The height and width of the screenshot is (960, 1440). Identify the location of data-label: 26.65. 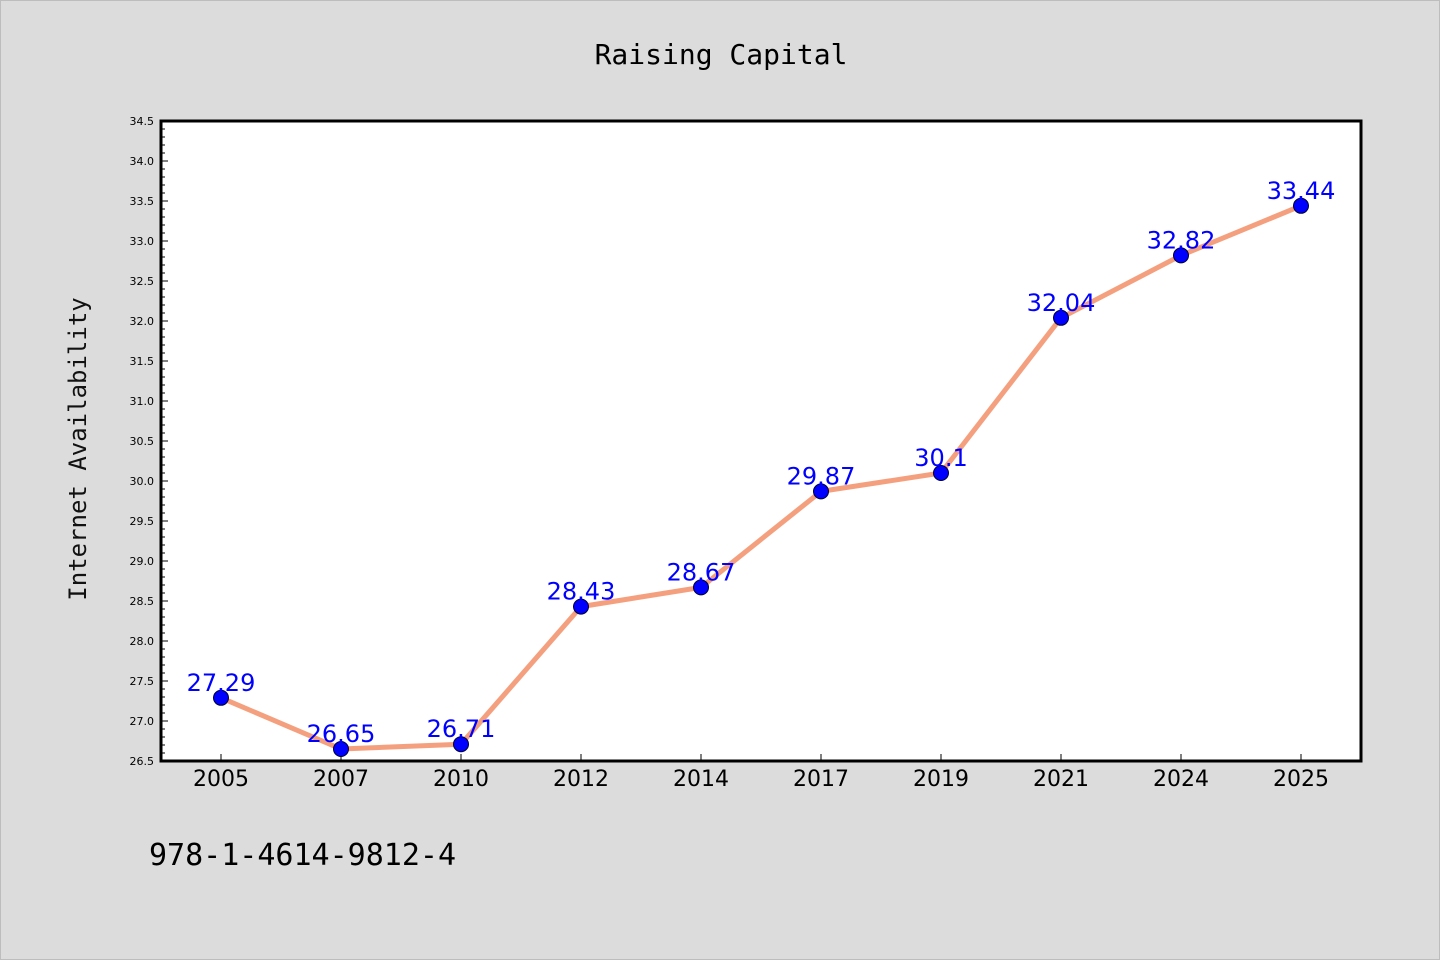
(341, 734).